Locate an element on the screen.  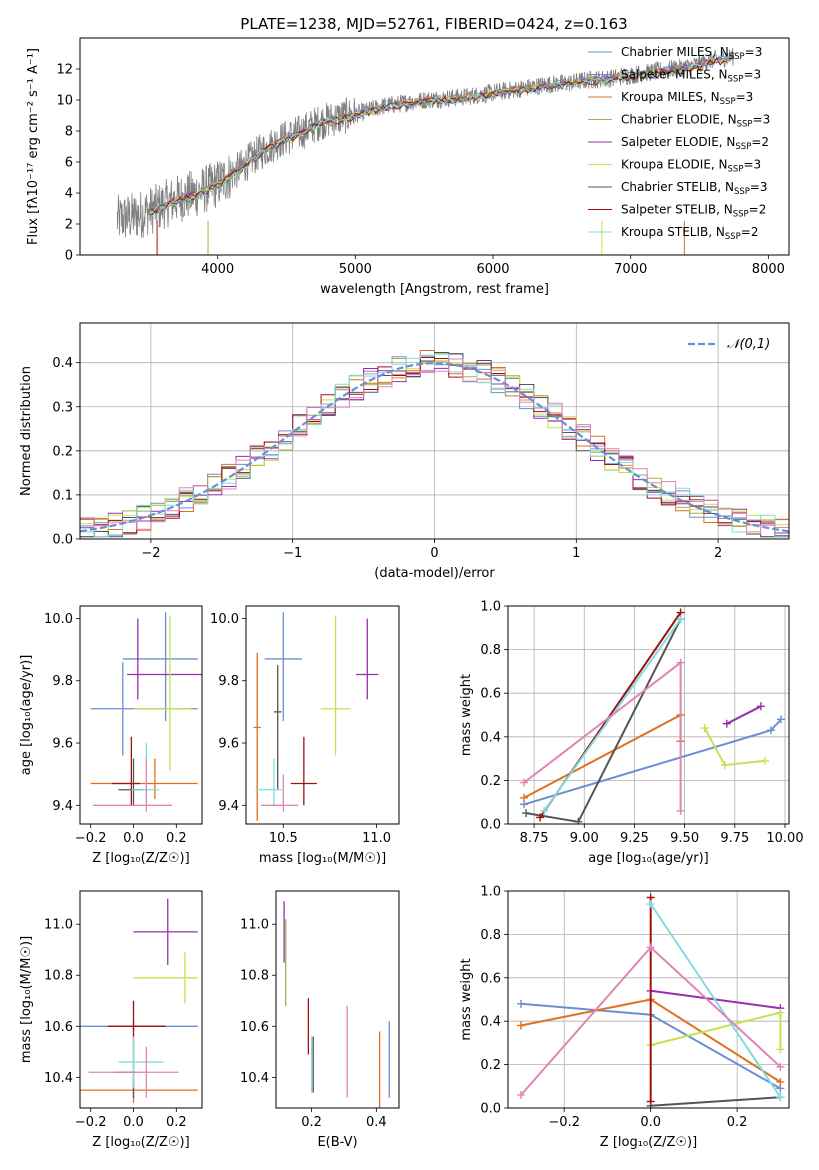
legend-label: Chabrier ELODIE, N is located at coordinates (679, 120).